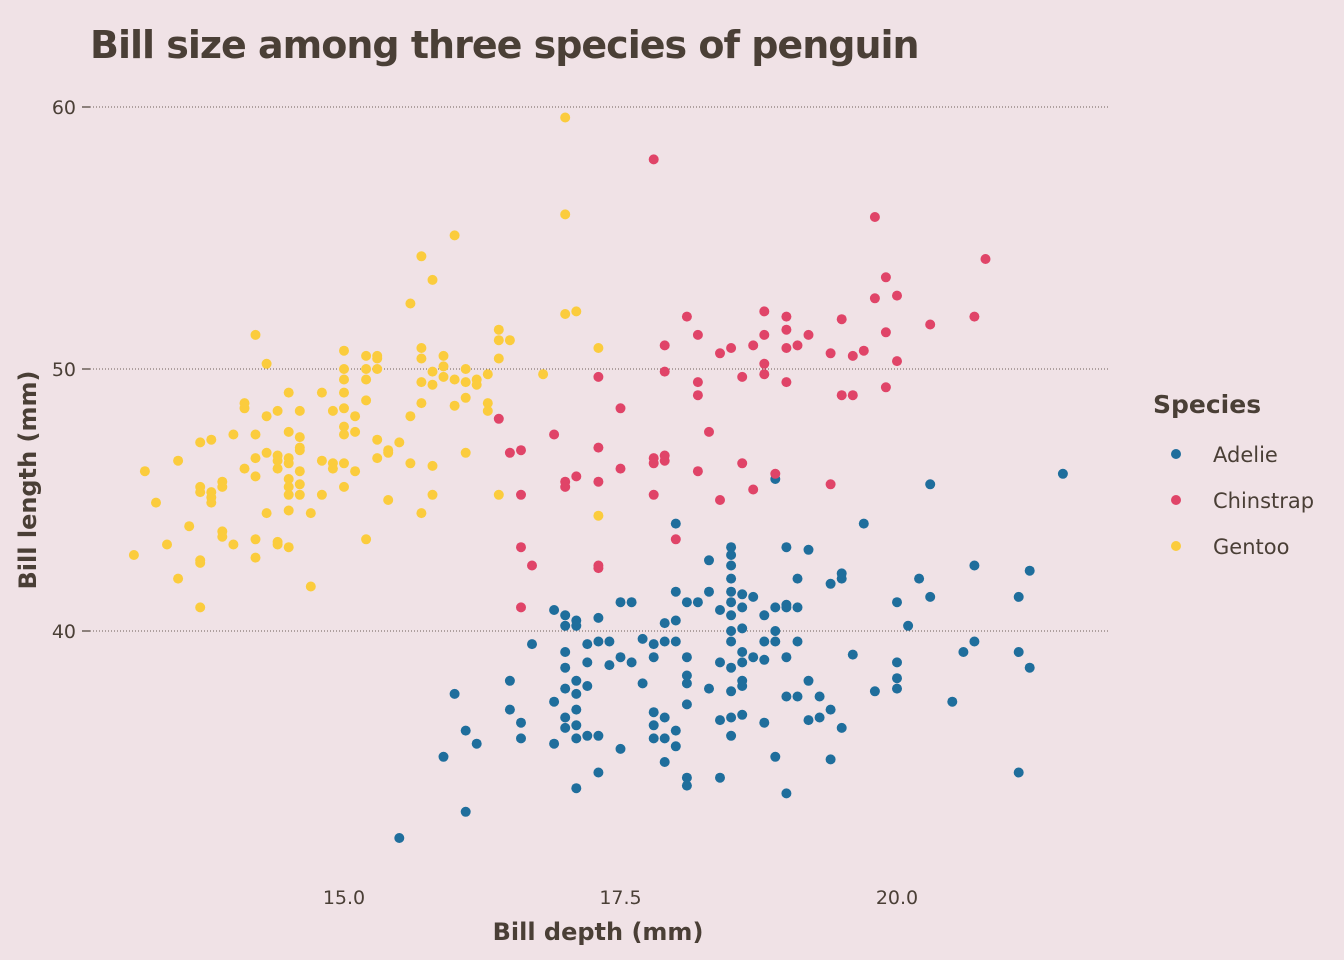 Image resolution: width=1344 pixels, height=960 pixels. What do you see at coordinates (1176, 500) in the screenshot?
I see `legend-key-chinstrap` at bounding box center [1176, 500].